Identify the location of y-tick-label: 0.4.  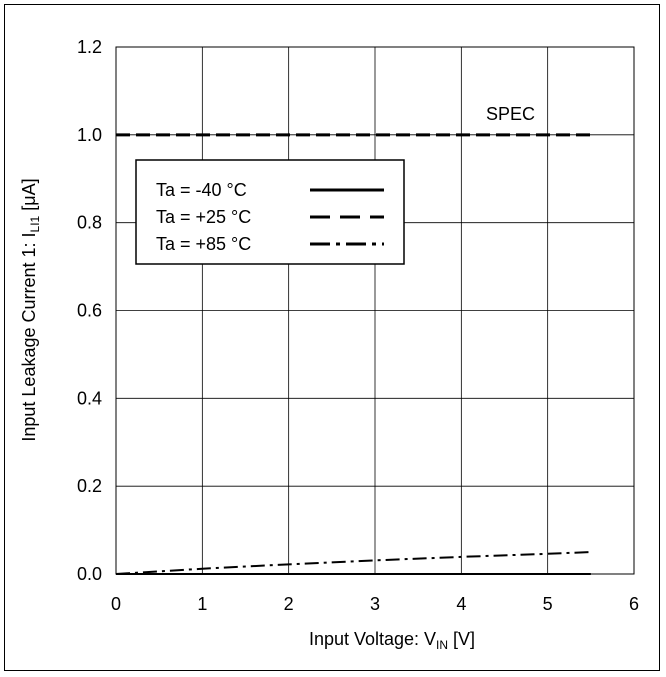
(89, 398).